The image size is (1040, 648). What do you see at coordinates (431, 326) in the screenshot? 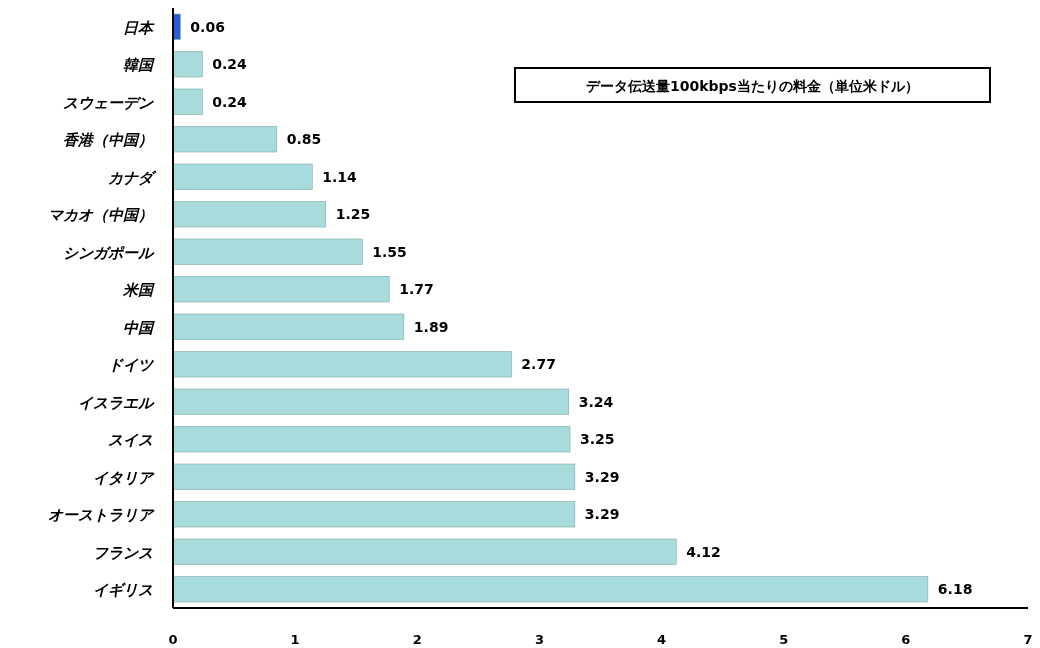
I see `data-label: 1.89` at bounding box center [431, 326].